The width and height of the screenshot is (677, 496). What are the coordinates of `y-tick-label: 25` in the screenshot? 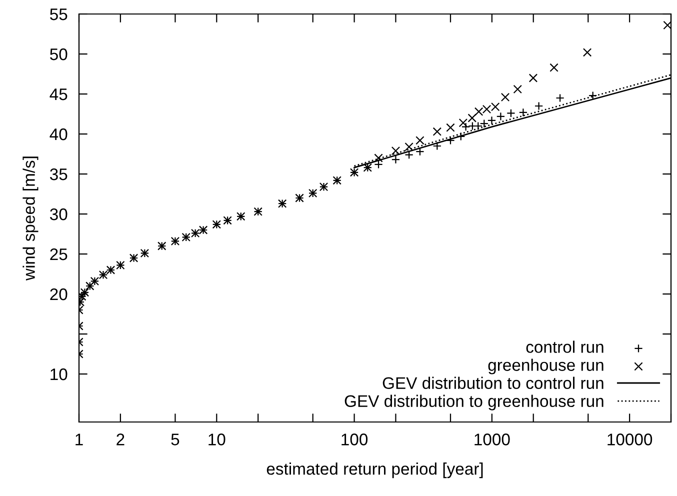 It's located at (59, 254).